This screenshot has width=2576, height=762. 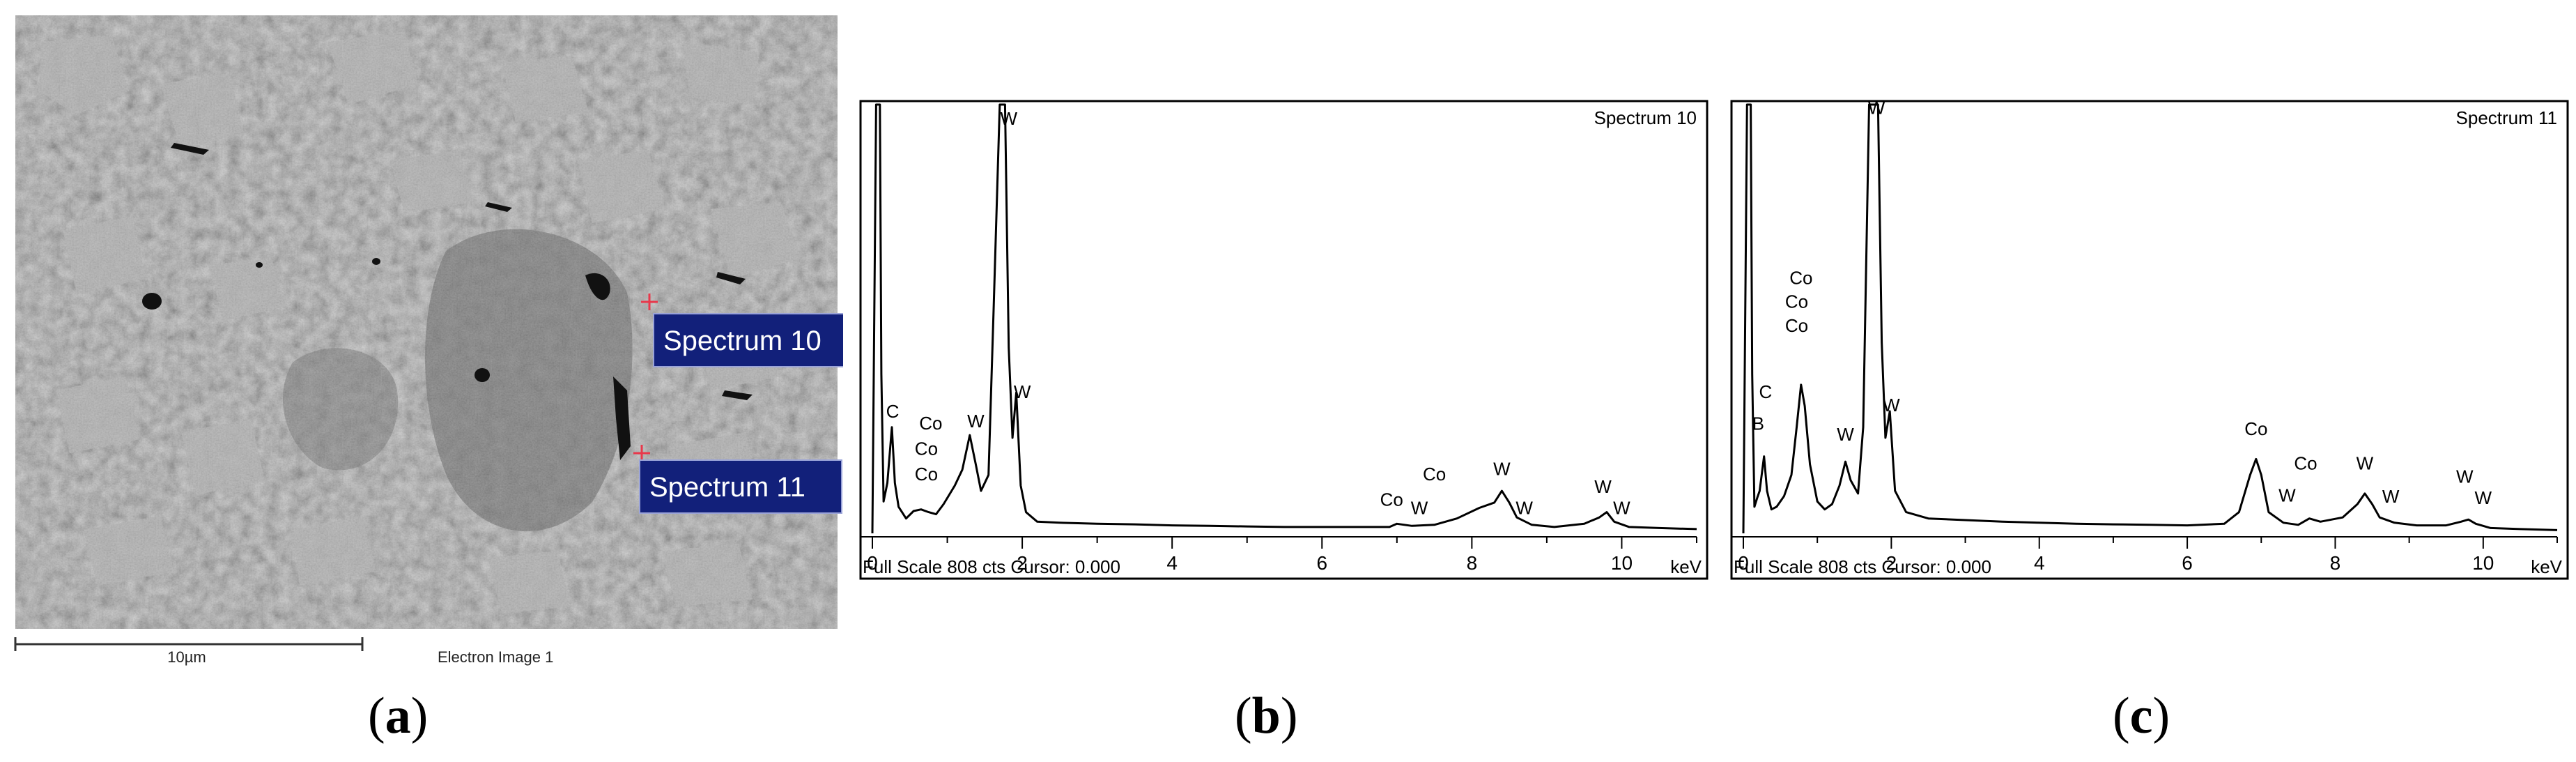 What do you see at coordinates (1758, 424) in the screenshot?
I see `peak-label: B` at bounding box center [1758, 424].